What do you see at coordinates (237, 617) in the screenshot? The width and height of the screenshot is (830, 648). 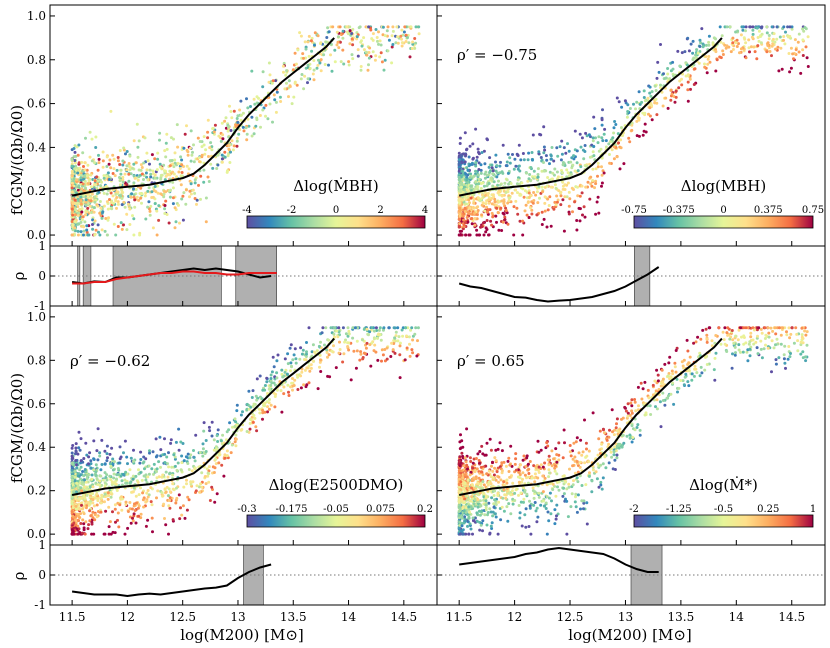 I see `x-tick-label: 13` at bounding box center [237, 617].